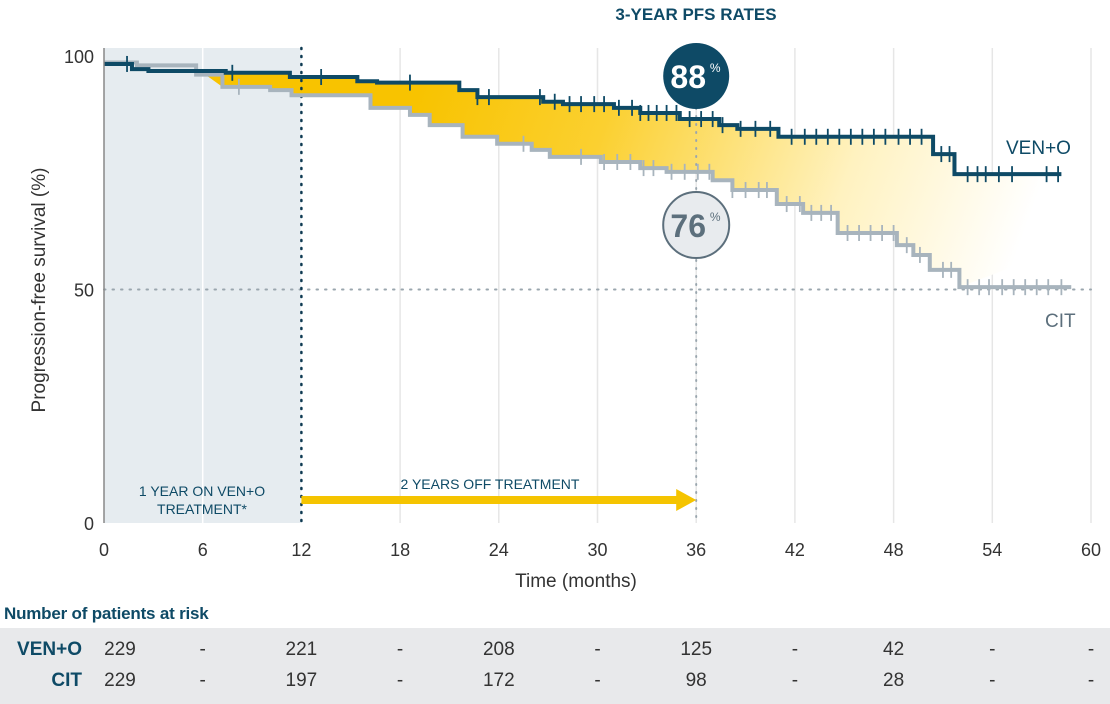 The height and width of the screenshot is (704, 1110). I want to click on on-treatment-label-2: TREATMENT*, so click(202, 509).